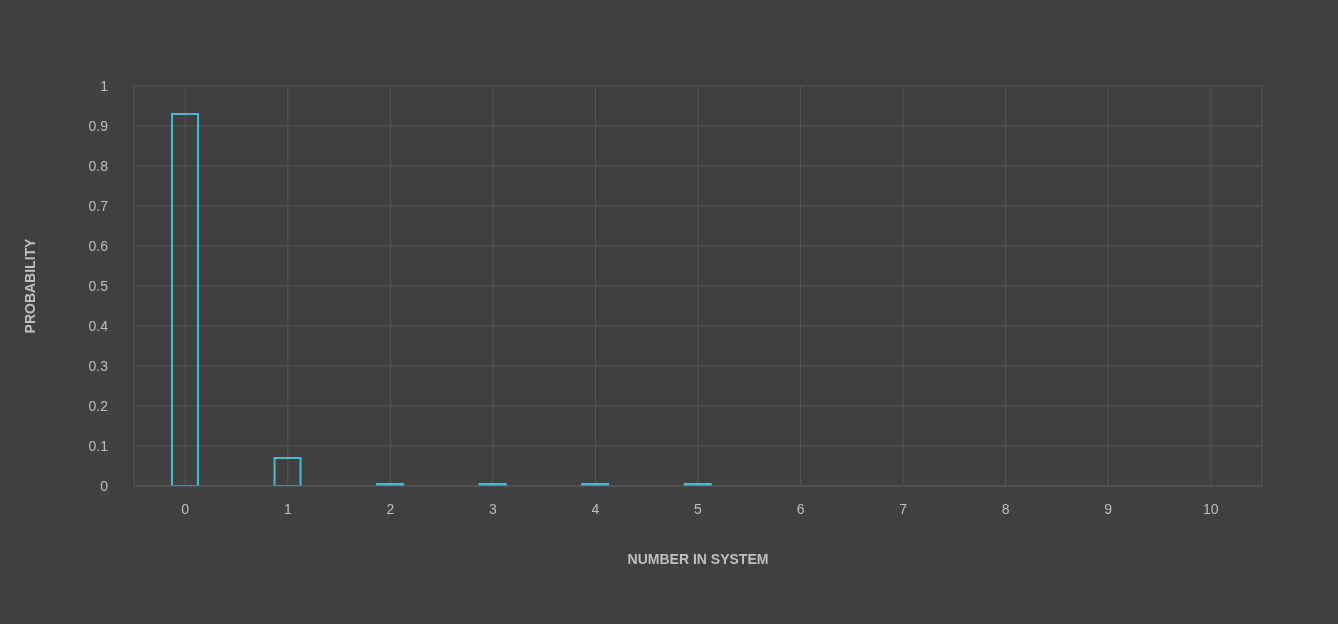 The height and width of the screenshot is (624, 1338). What do you see at coordinates (595, 508) in the screenshot?
I see `x-tick-label: 4` at bounding box center [595, 508].